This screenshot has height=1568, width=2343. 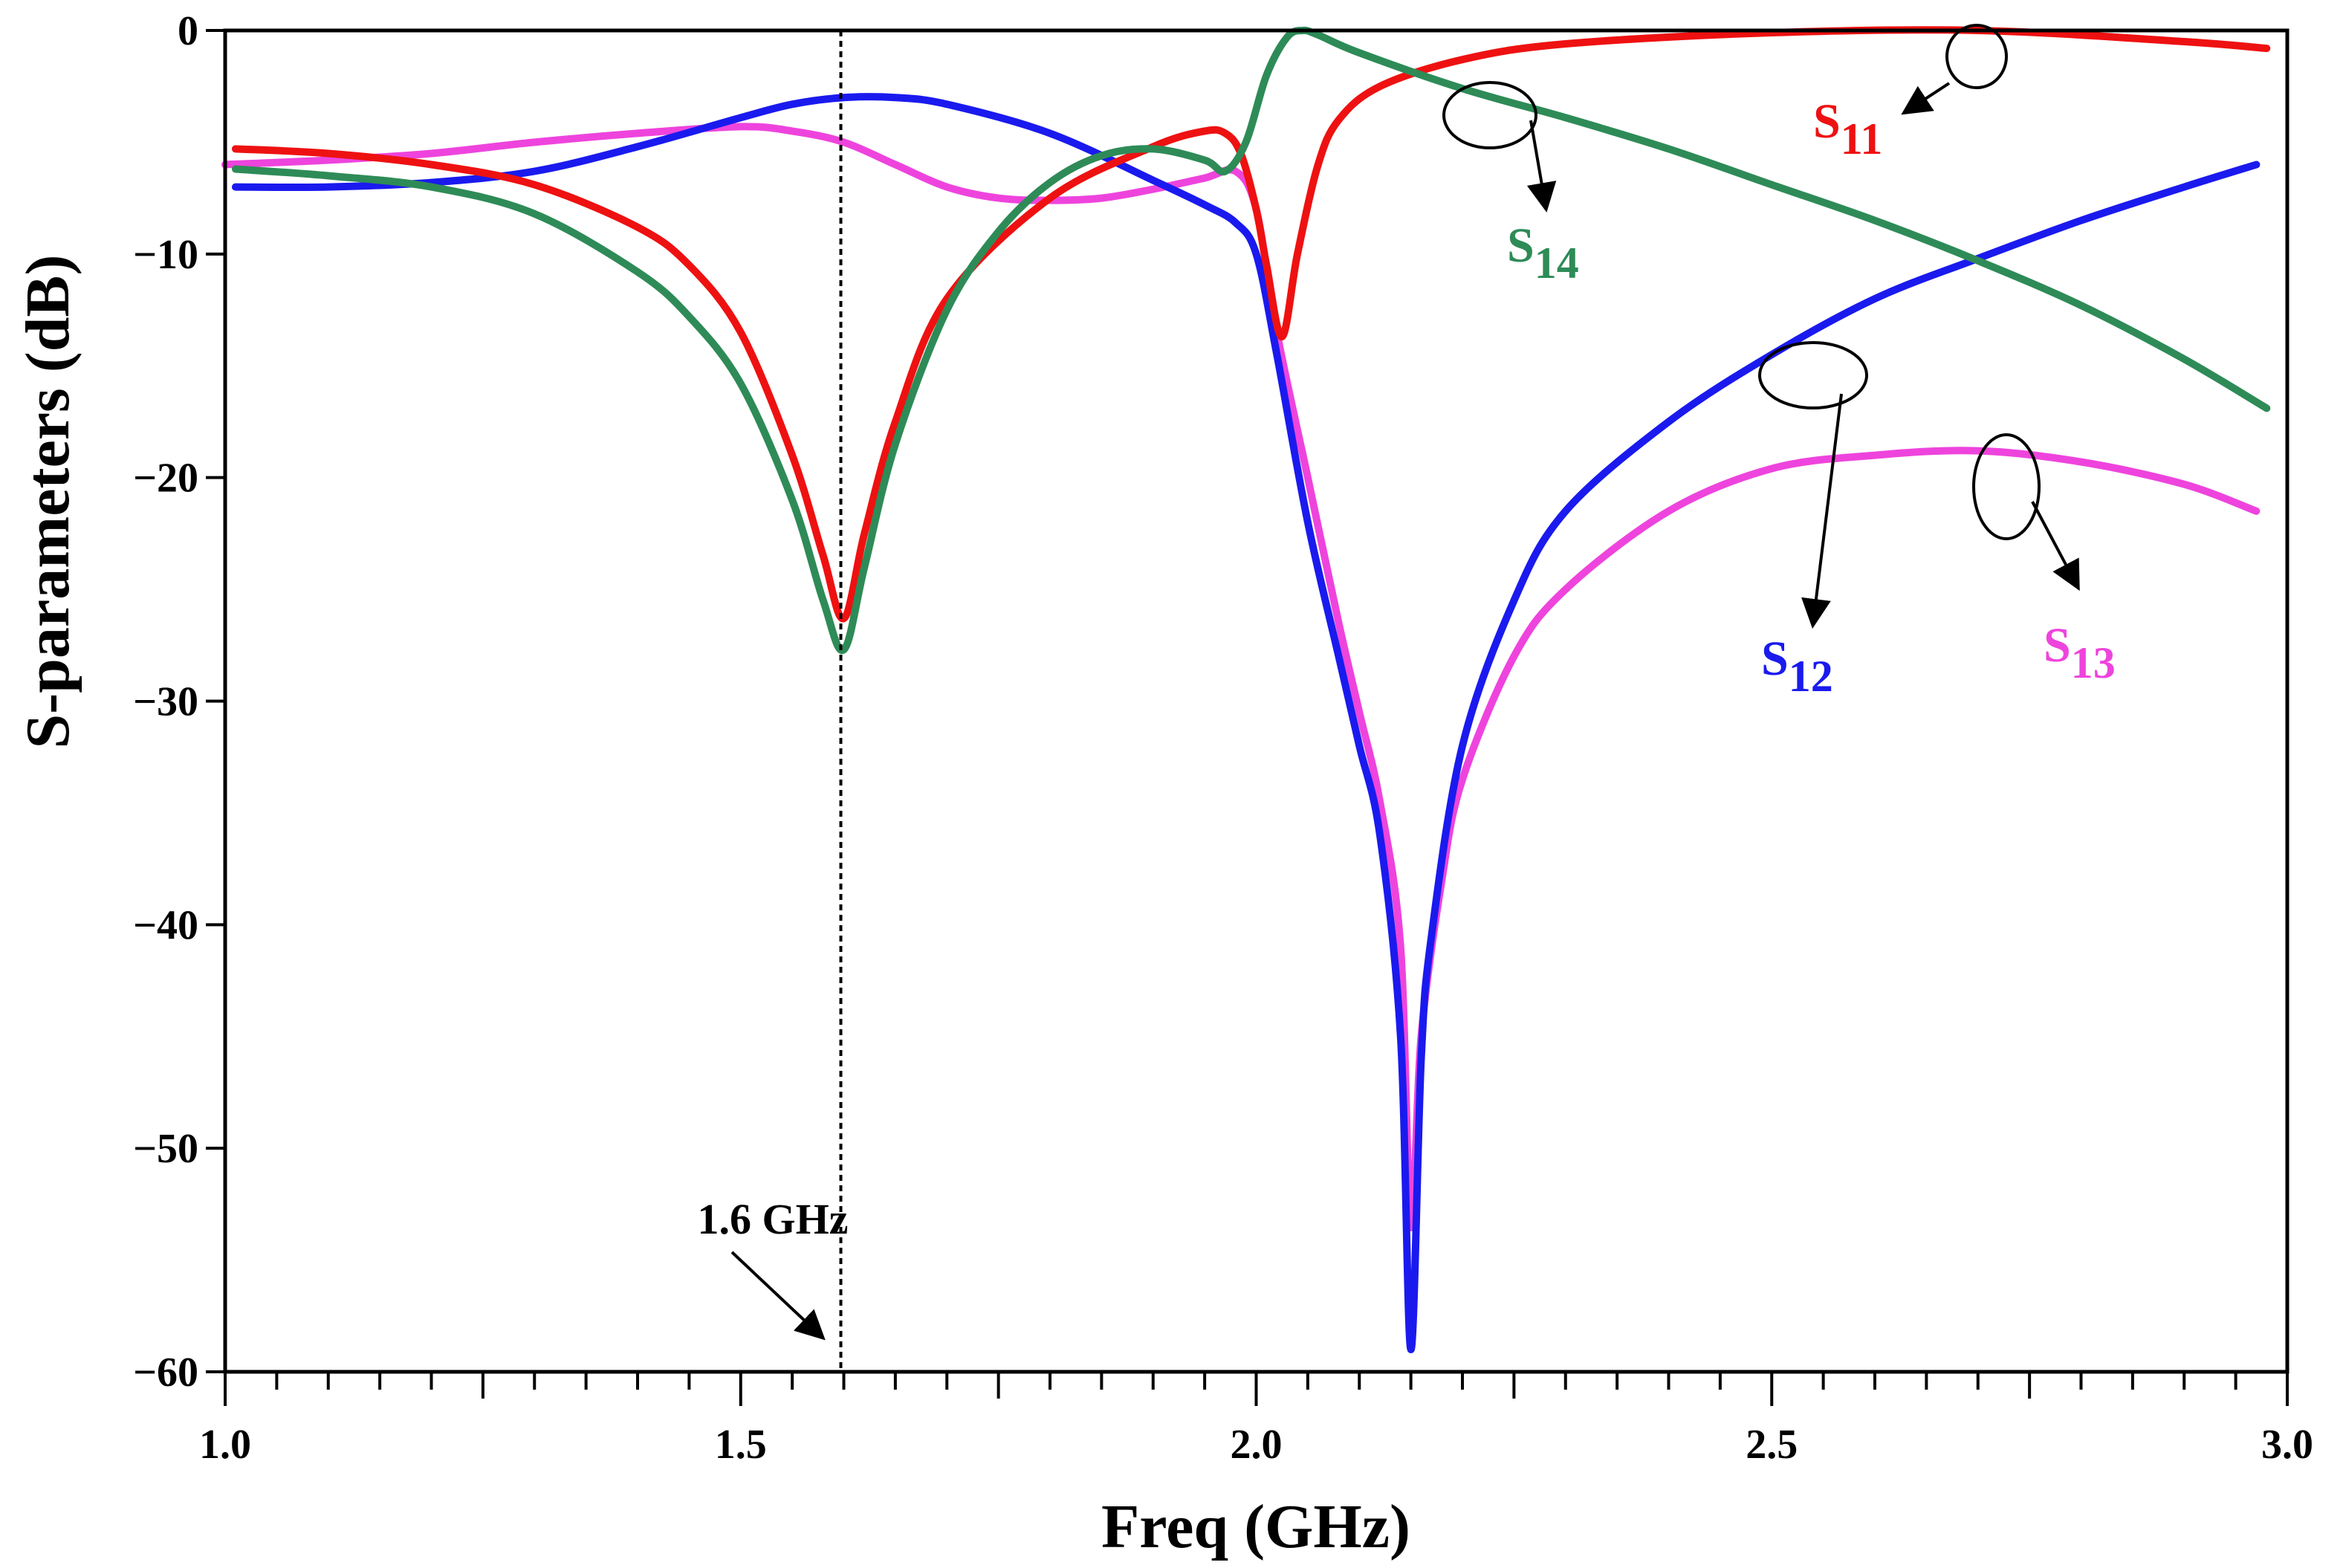 What do you see at coordinates (2080, 652) in the screenshot?
I see `series-label-s13: S13` at bounding box center [2080, 652].